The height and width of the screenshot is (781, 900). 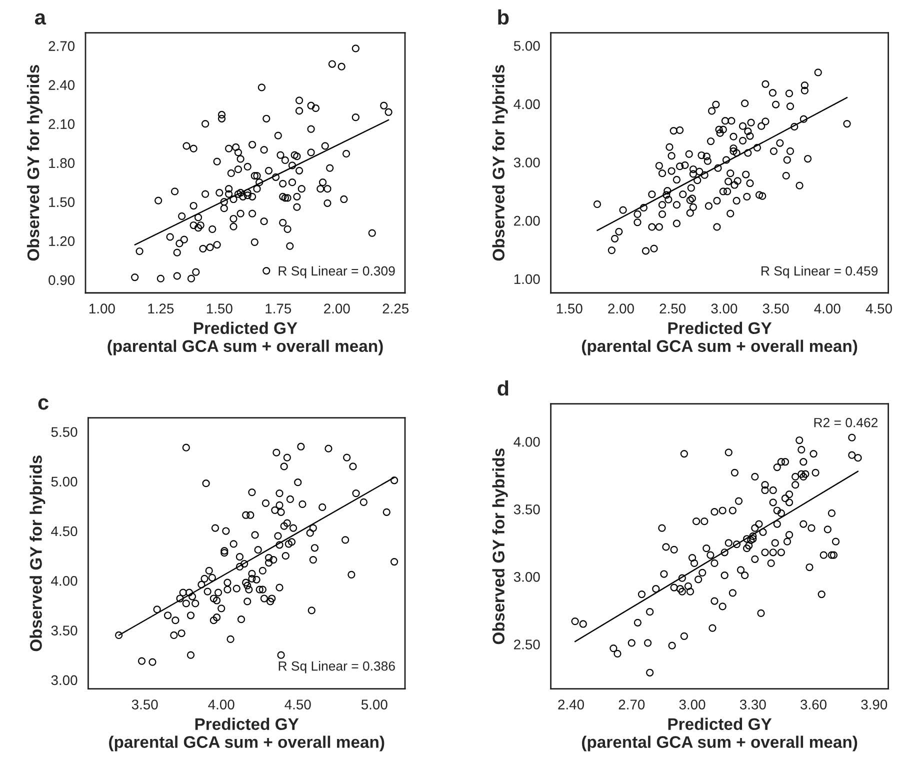 What do you see at coordinates (874, 705) in the screenshot?
I see `x-tick-label: 3.90` at bounding box center [874, 705].